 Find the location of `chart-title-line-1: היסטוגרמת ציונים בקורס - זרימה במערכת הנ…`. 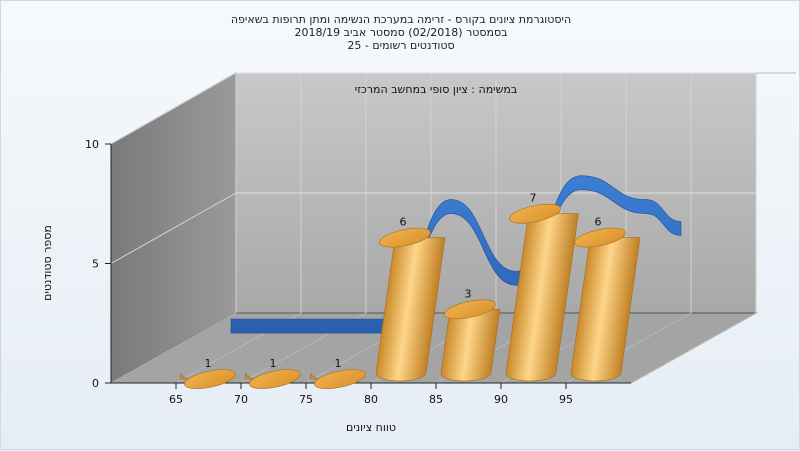

chart-title-line-1: היסטוגרמת ציונים בקורס - זרימה במערכת הנ… is located at coordinates (401, 19).